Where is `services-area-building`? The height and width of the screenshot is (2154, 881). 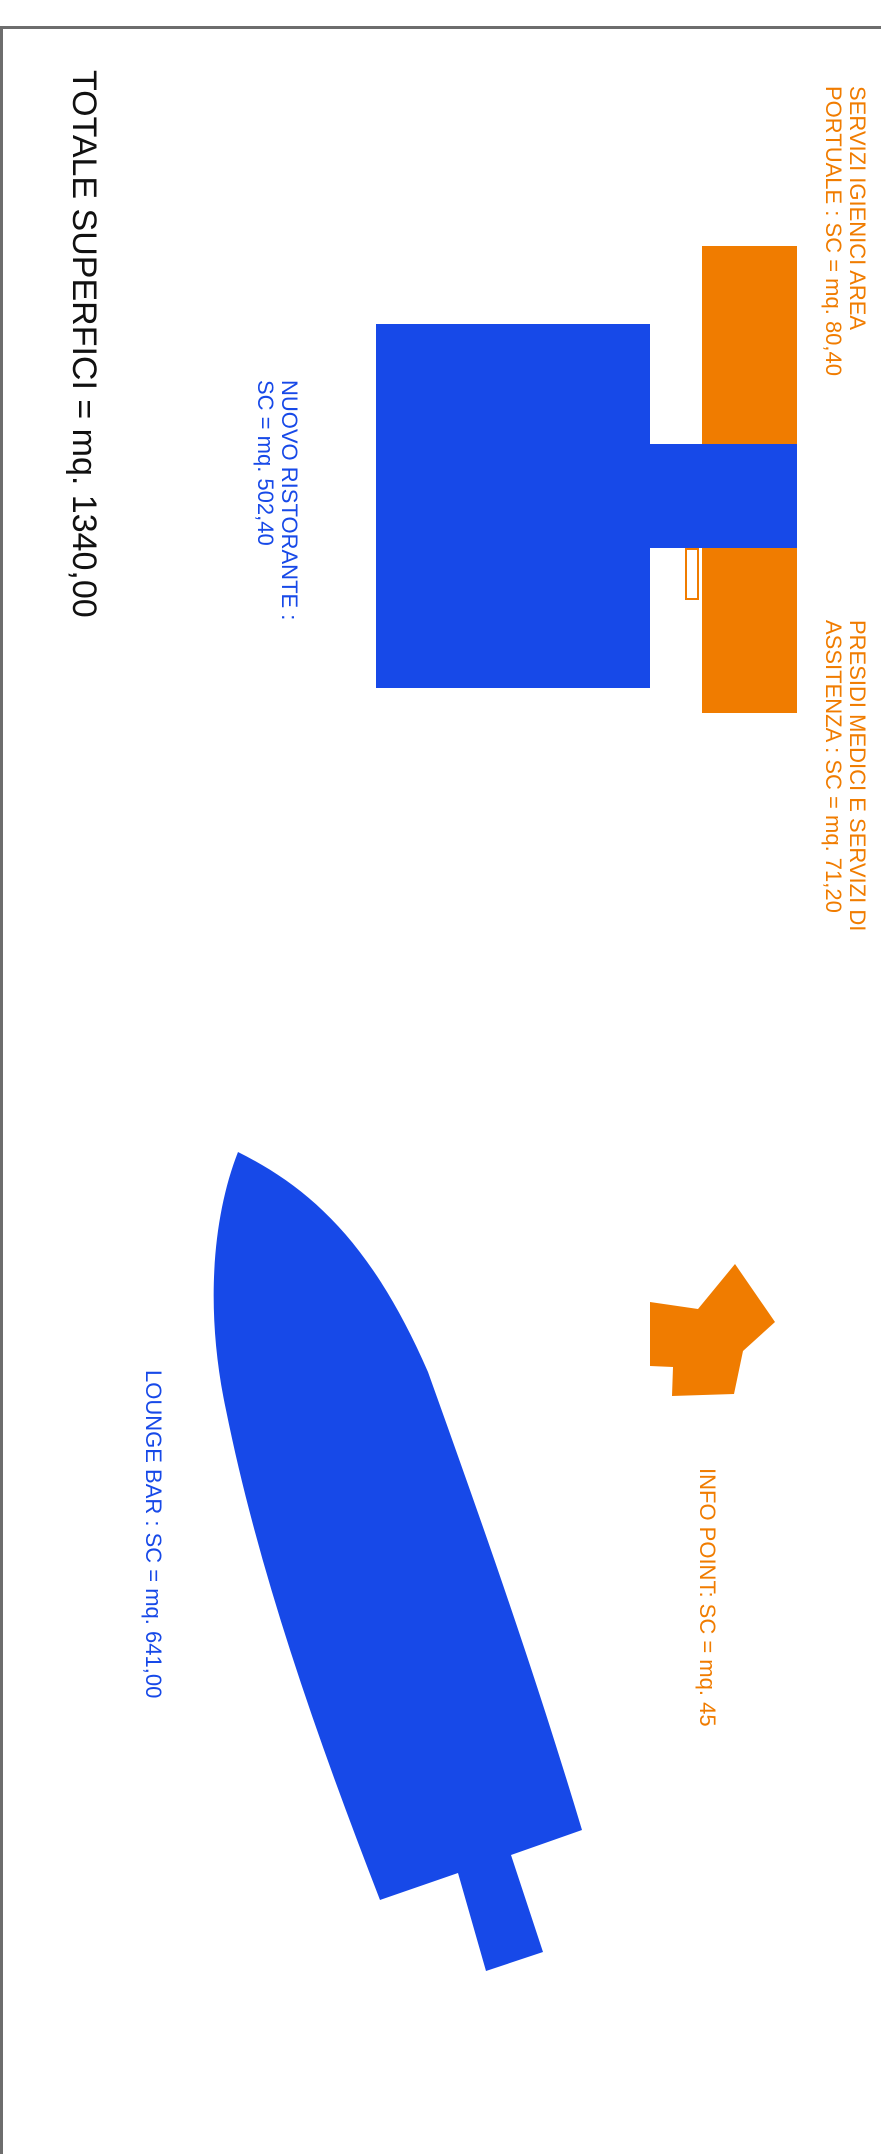
services-area-building is located at coordinates (749, 345).